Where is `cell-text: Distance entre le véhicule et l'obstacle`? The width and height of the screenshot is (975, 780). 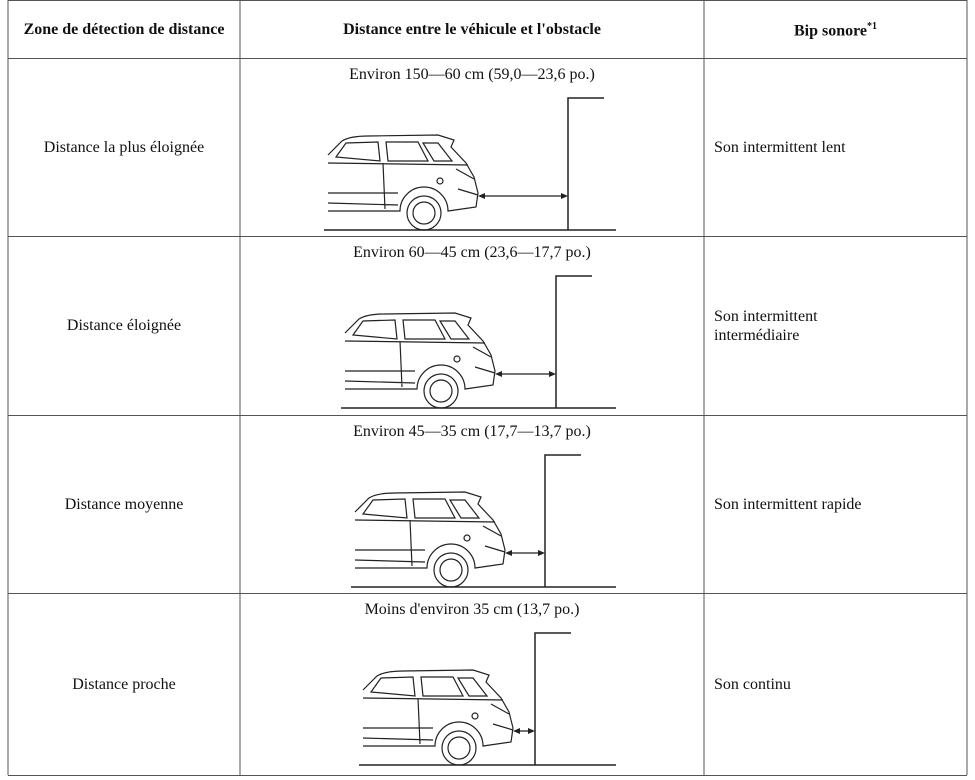
cell-text: Distance entre le véhicule et l'obstacle is located at coordinates (472, 29).